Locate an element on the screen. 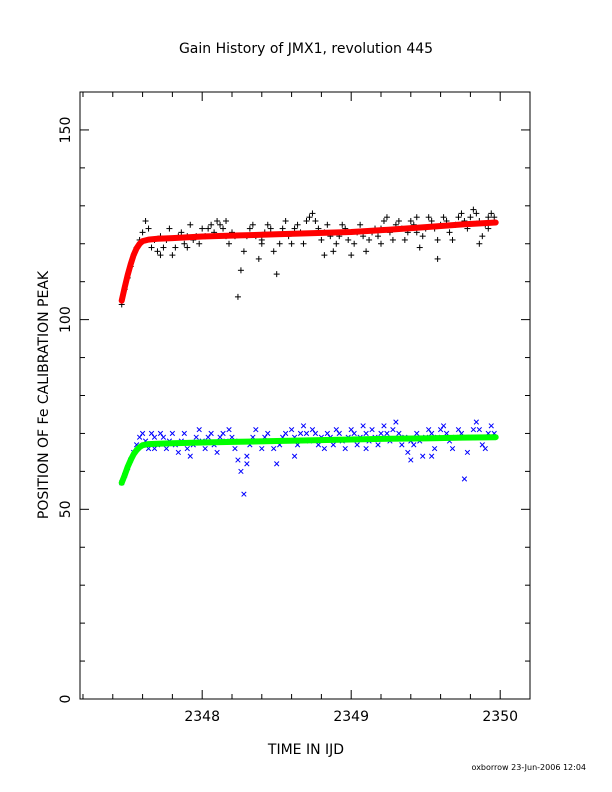 The image size is (612, 792). y-tick-label: 150 is located at coordinates (66, 130).